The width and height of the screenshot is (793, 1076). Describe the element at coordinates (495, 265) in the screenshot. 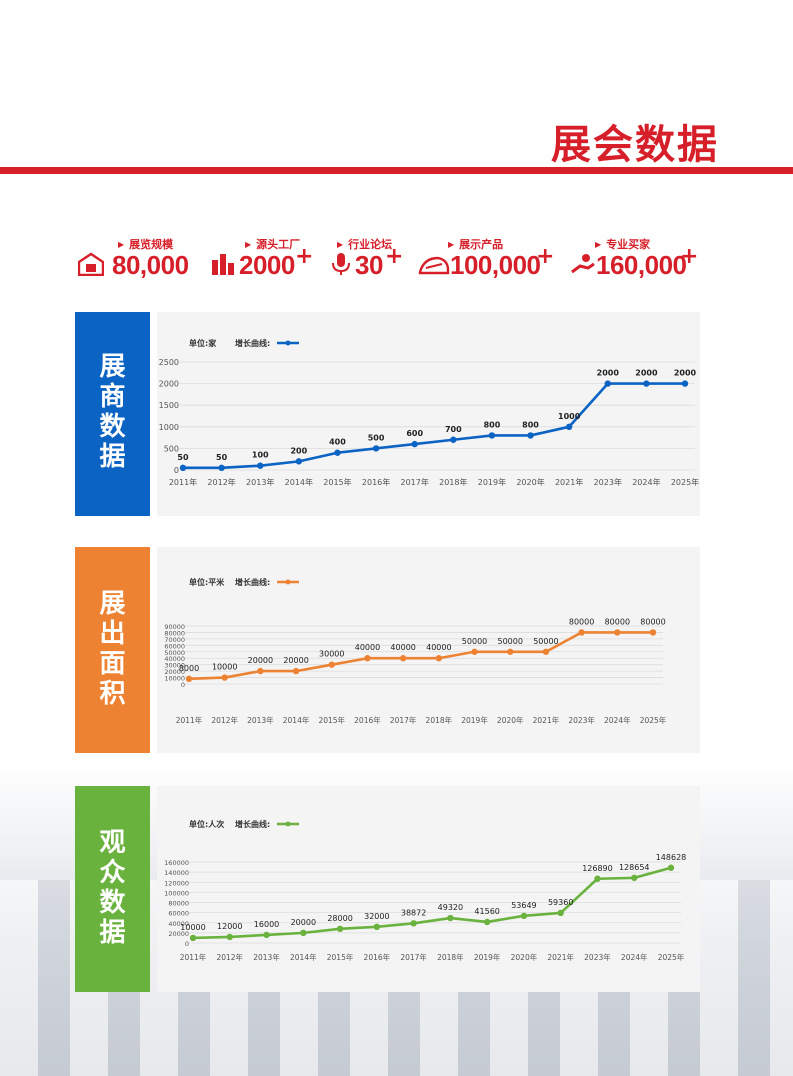

I see `stat-value: 100,000` at that location.